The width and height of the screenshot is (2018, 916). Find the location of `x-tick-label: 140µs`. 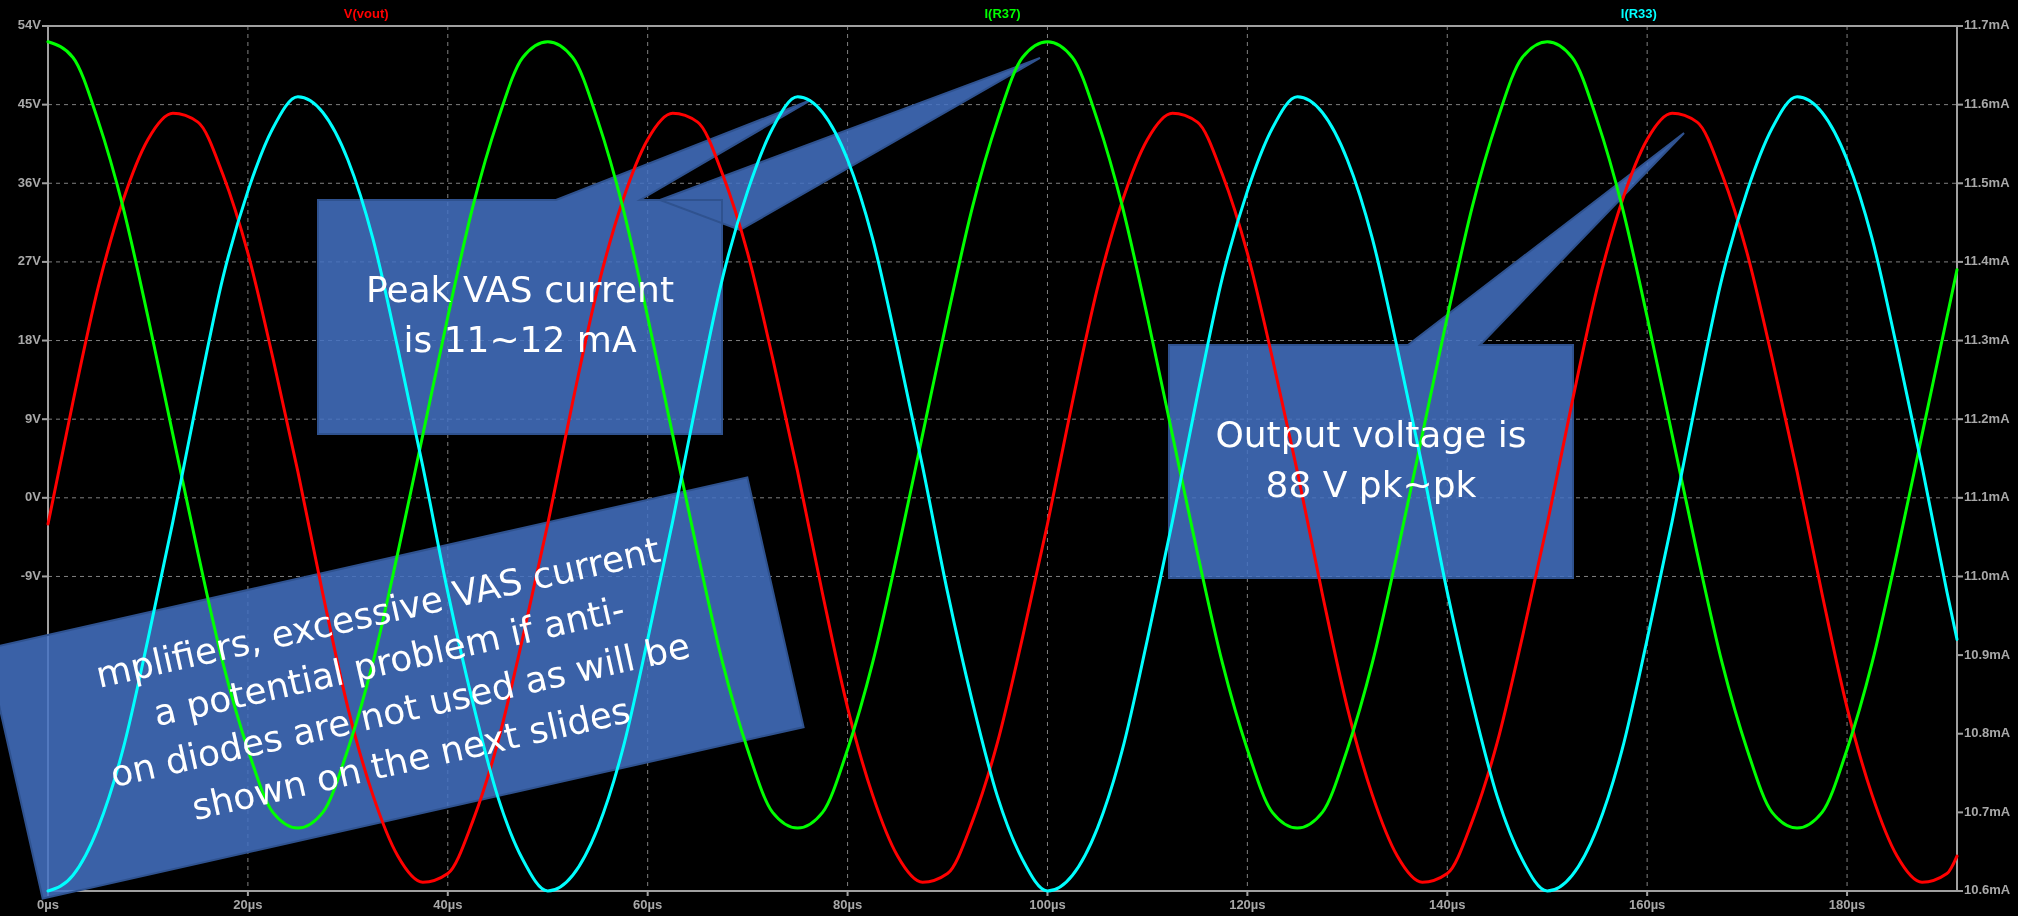

x-tick-label: 140µs is located at coordinates (1447, 904).